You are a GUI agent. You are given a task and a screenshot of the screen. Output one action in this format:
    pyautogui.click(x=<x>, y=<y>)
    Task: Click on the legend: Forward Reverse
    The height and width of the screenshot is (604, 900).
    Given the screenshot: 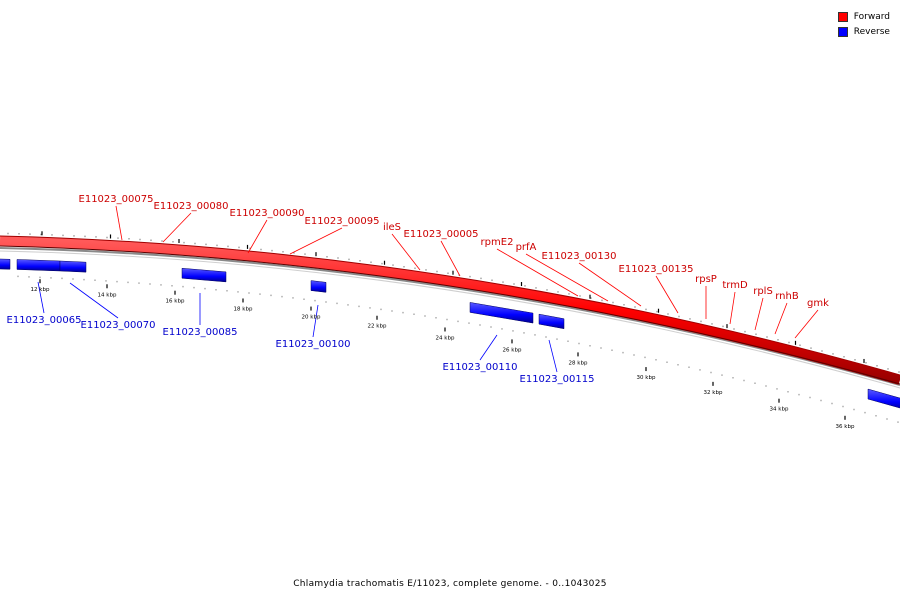 What is the action you would take?
    pyautogui.click(x=863, y=24)
    